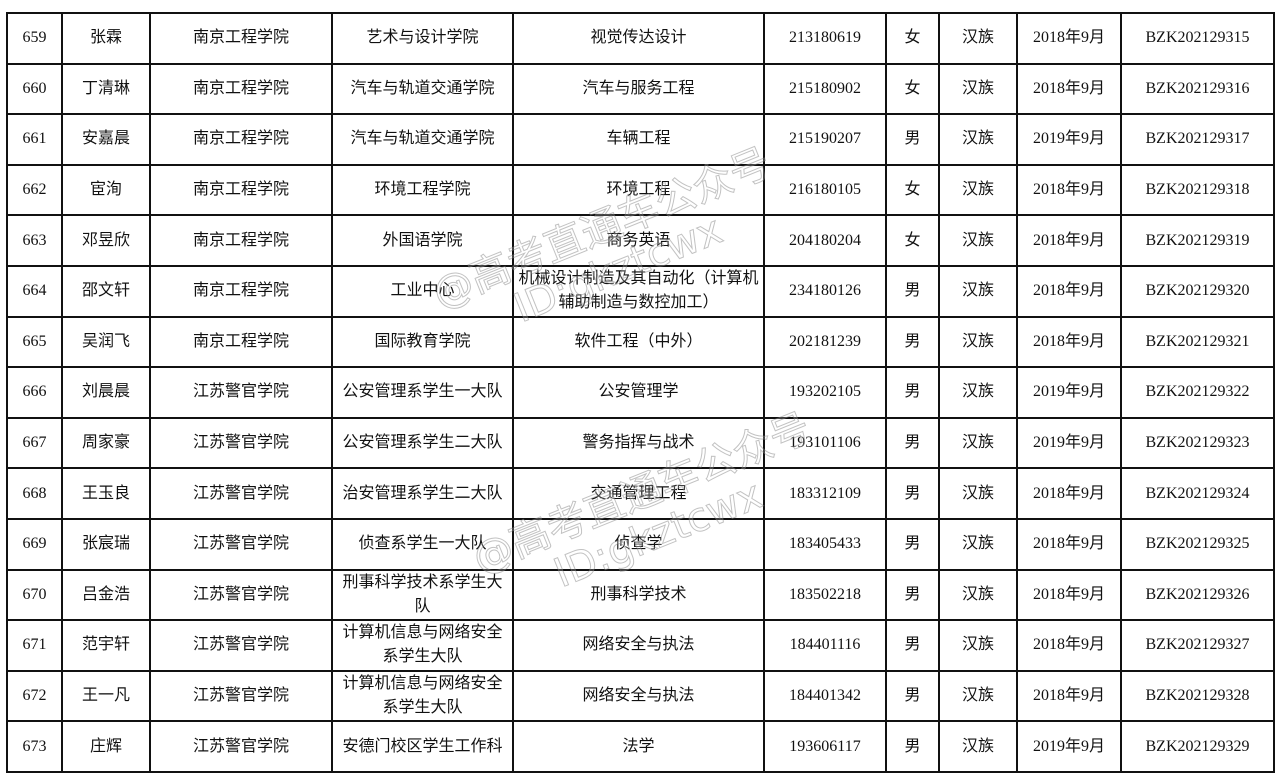 Image resolution: width=1280 pixels, height=784 pixels. I want to click on cell-certificate-no: BZK202129317, so click(1197, 139).